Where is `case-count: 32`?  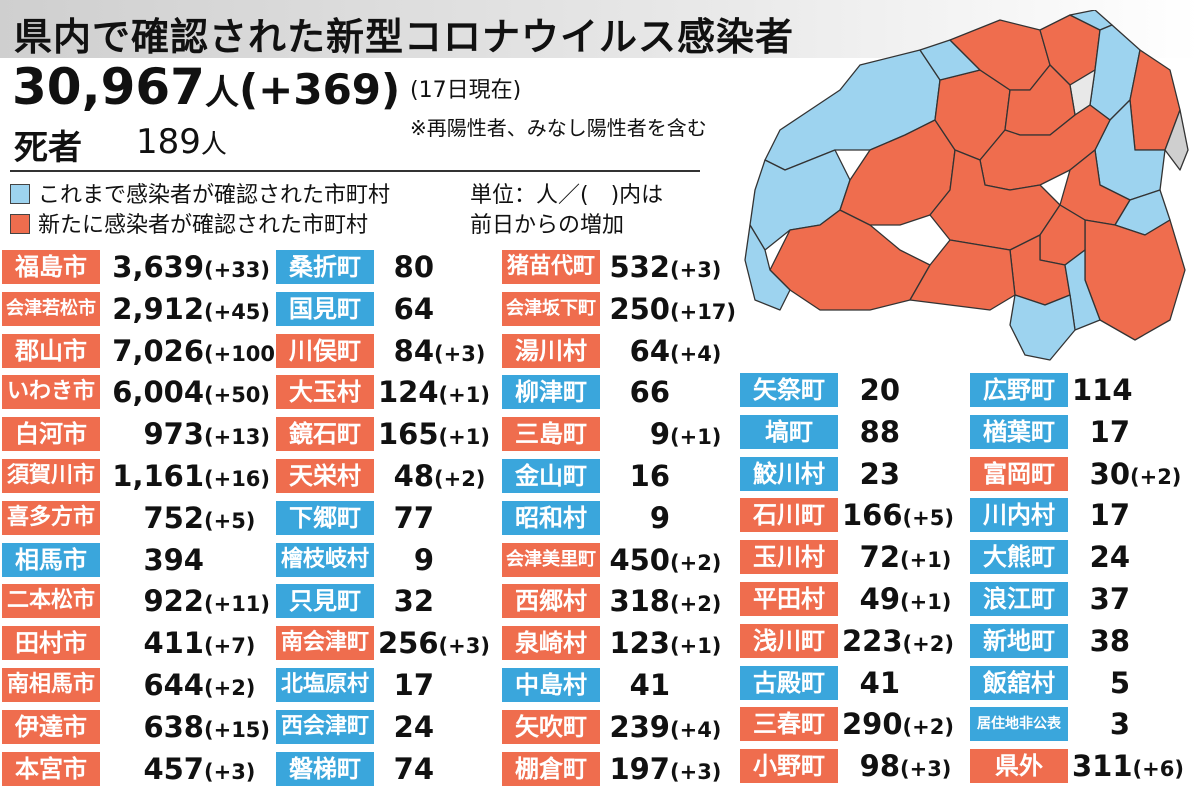
case-count: 32 is located at coordinates (413, 601).